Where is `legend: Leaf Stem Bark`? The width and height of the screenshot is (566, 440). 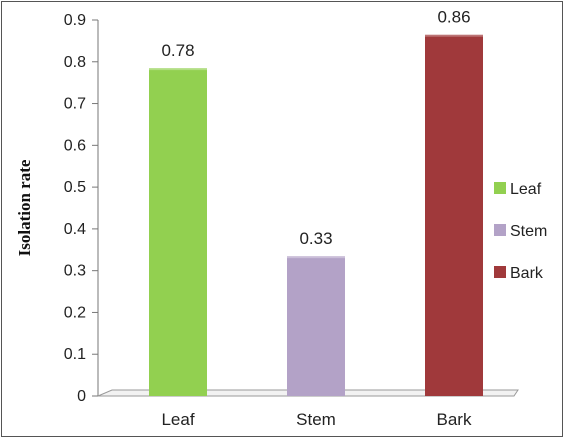 legend: Leaf Stem Bark is located at coordinates (520, 231).